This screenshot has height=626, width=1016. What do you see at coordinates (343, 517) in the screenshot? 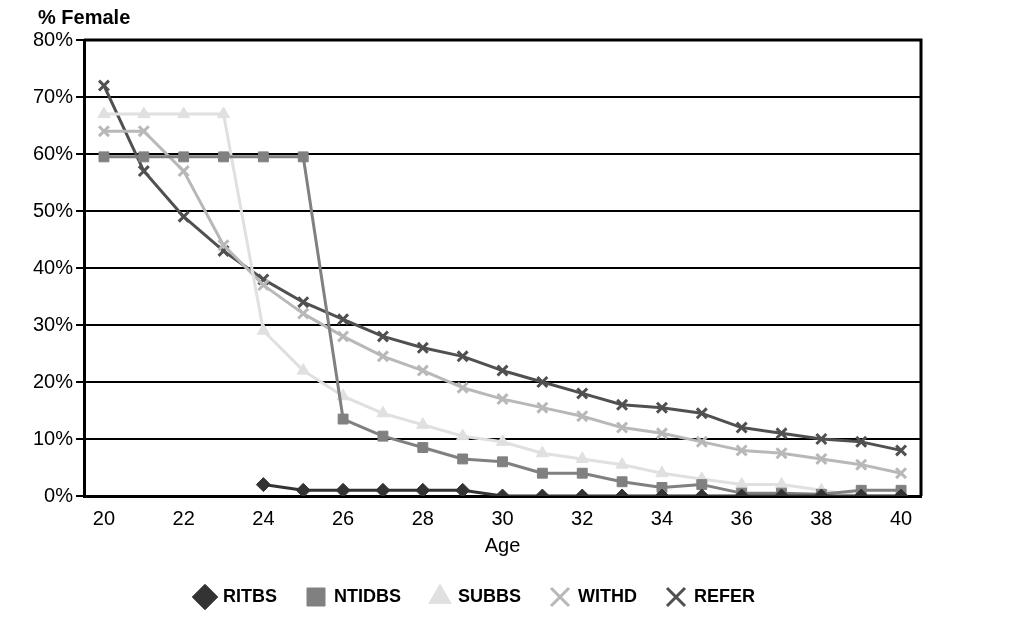
I see `x-tick-label: 26` at bounding box center [343, 517].